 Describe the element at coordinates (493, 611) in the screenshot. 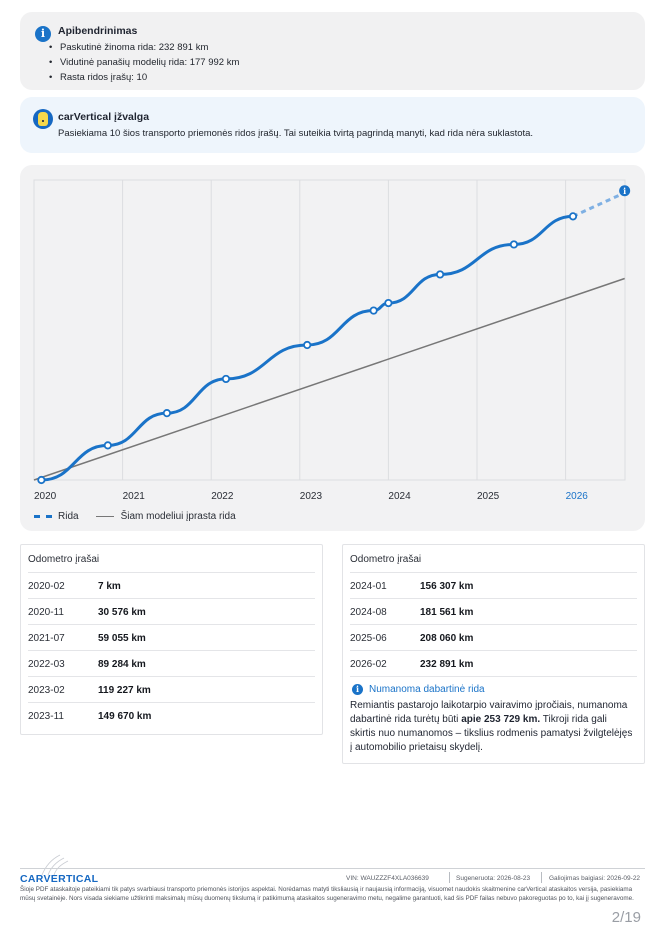

I see `table-row: 2024-08 181 561 km` at that location.